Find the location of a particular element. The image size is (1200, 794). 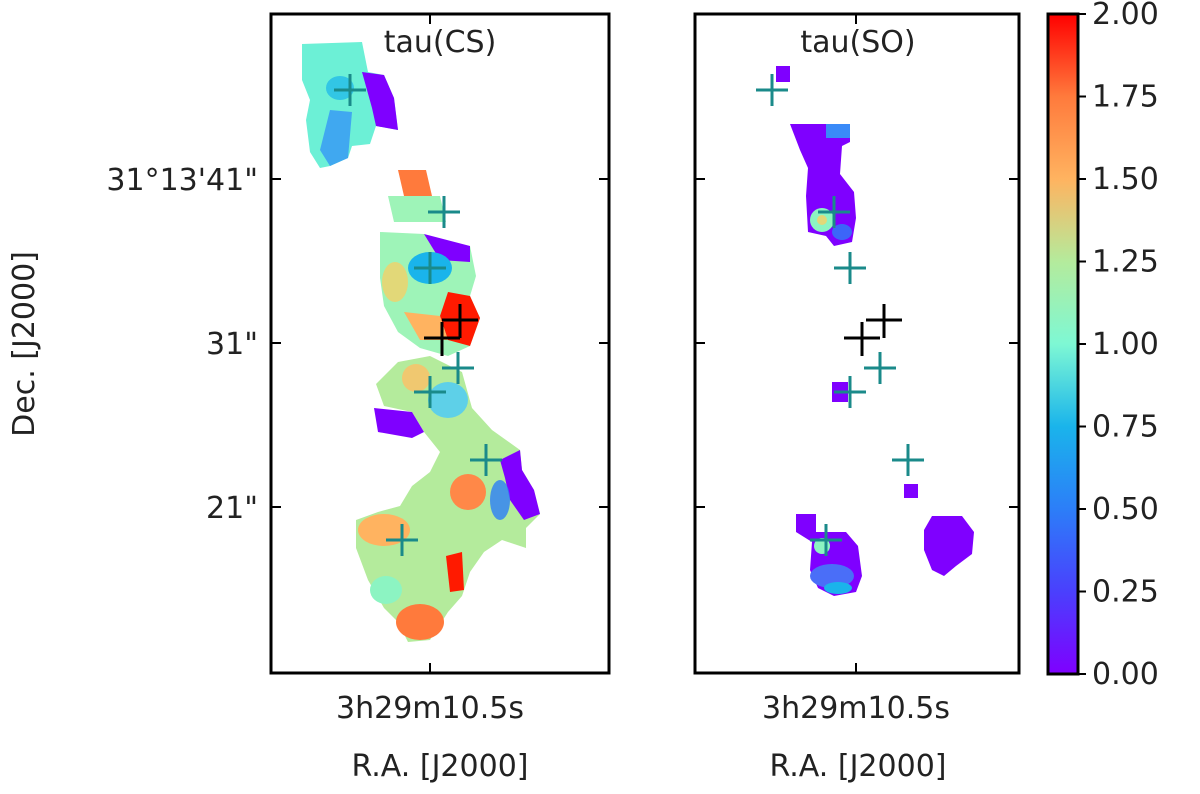

cs-heatmap is located at coordinates (421, 342).